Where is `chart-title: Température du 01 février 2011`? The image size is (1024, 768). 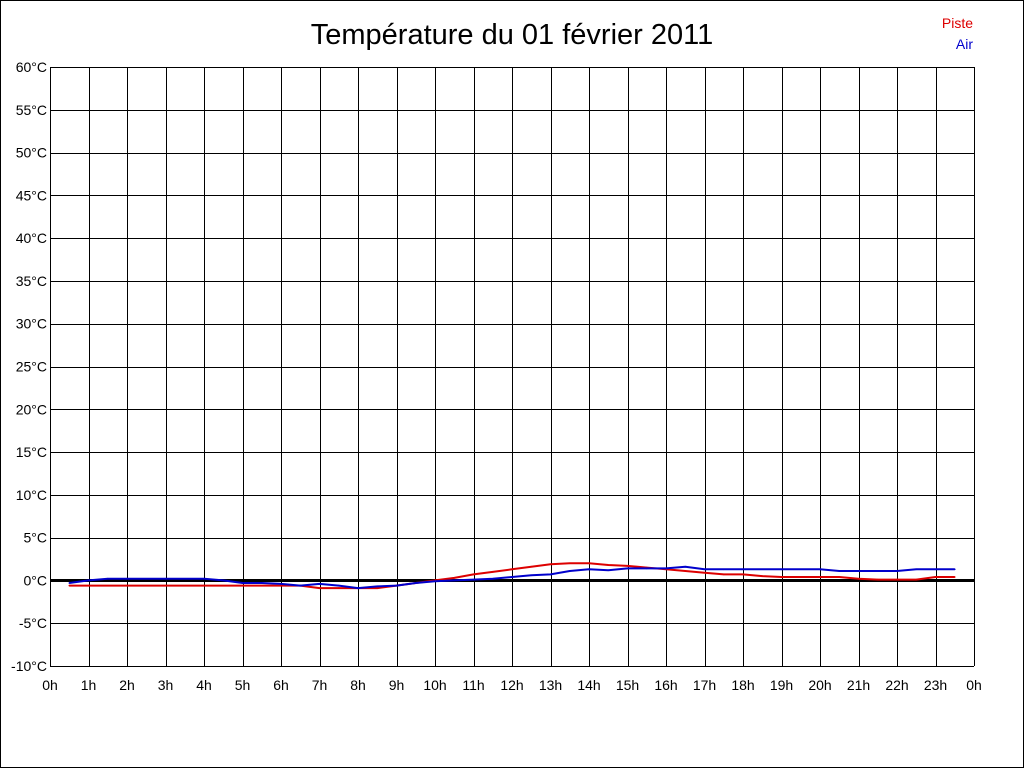
chart-title: Température du 01 février 2011 is located at coordinates (512, 35).